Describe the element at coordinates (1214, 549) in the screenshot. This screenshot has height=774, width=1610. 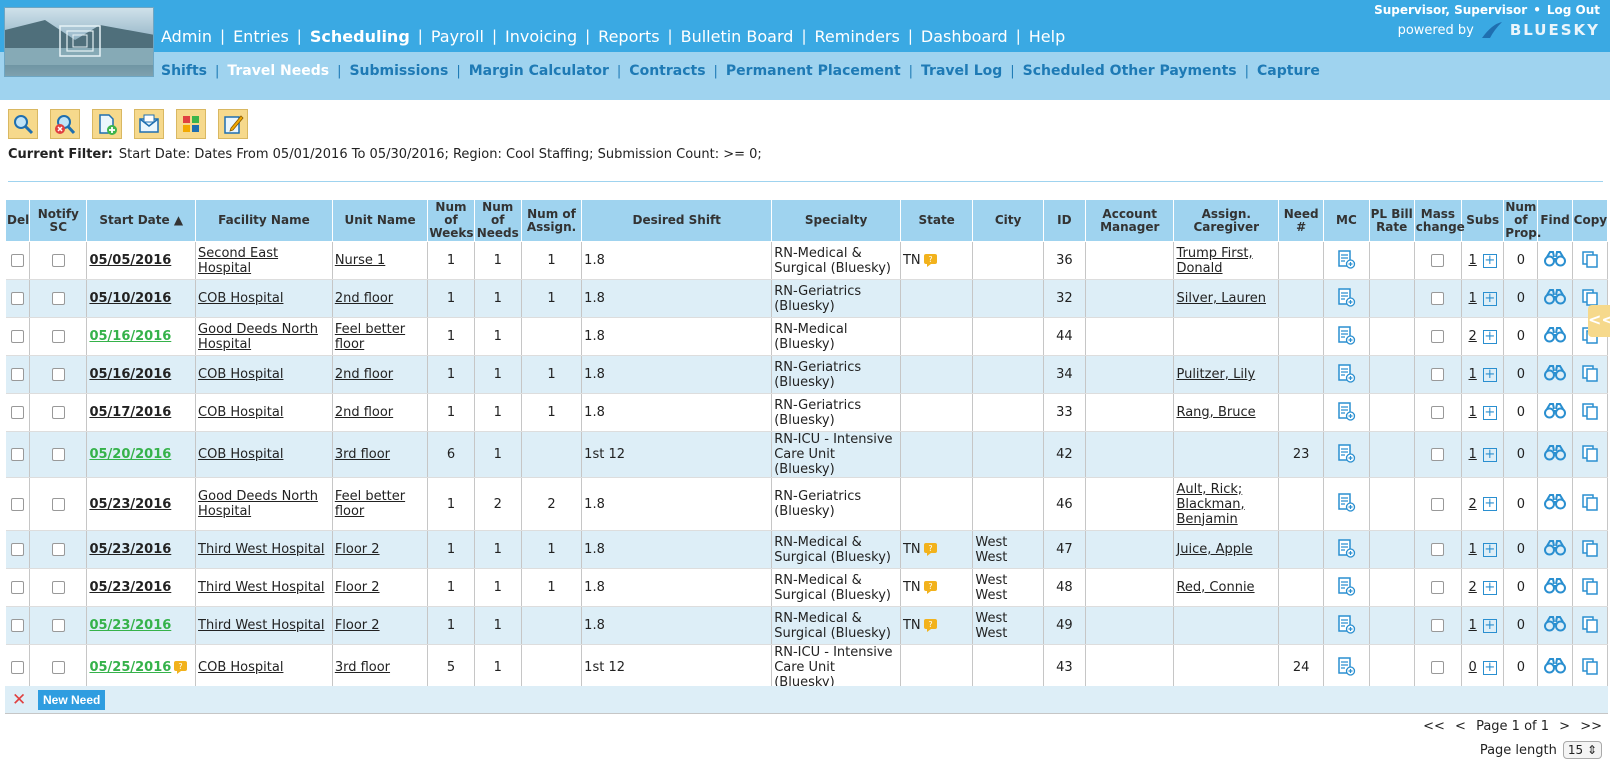
I see `caregiver-link: Juice, Apple` at that location.